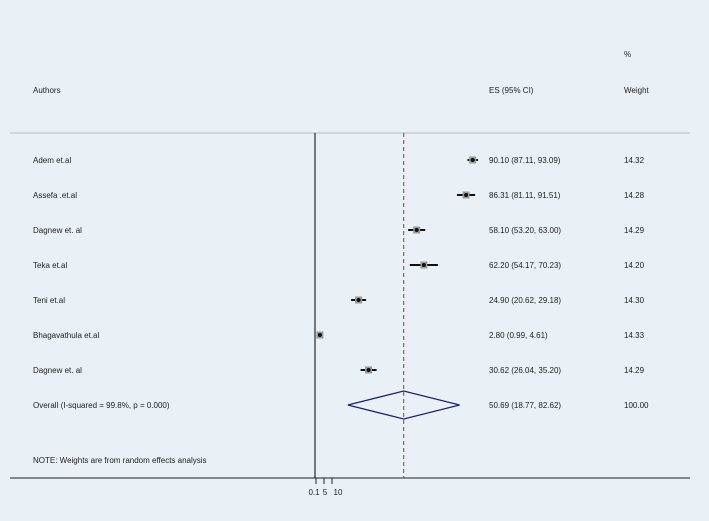 The image size is (709, 521). I want to click on study-author: Adem et.al, so click(52, 160).